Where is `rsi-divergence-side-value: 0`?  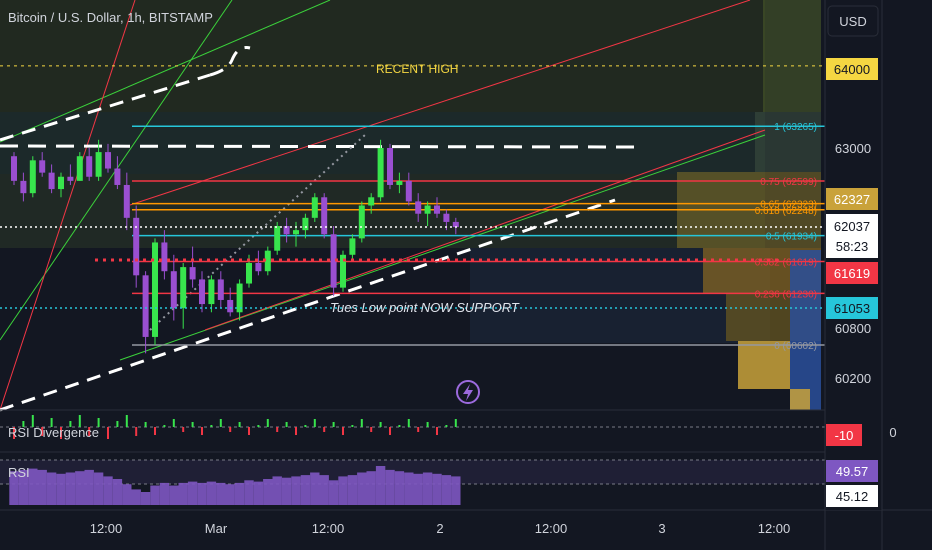
rsi-divergence-side-value: 0 is located at coordinates (892, 432).